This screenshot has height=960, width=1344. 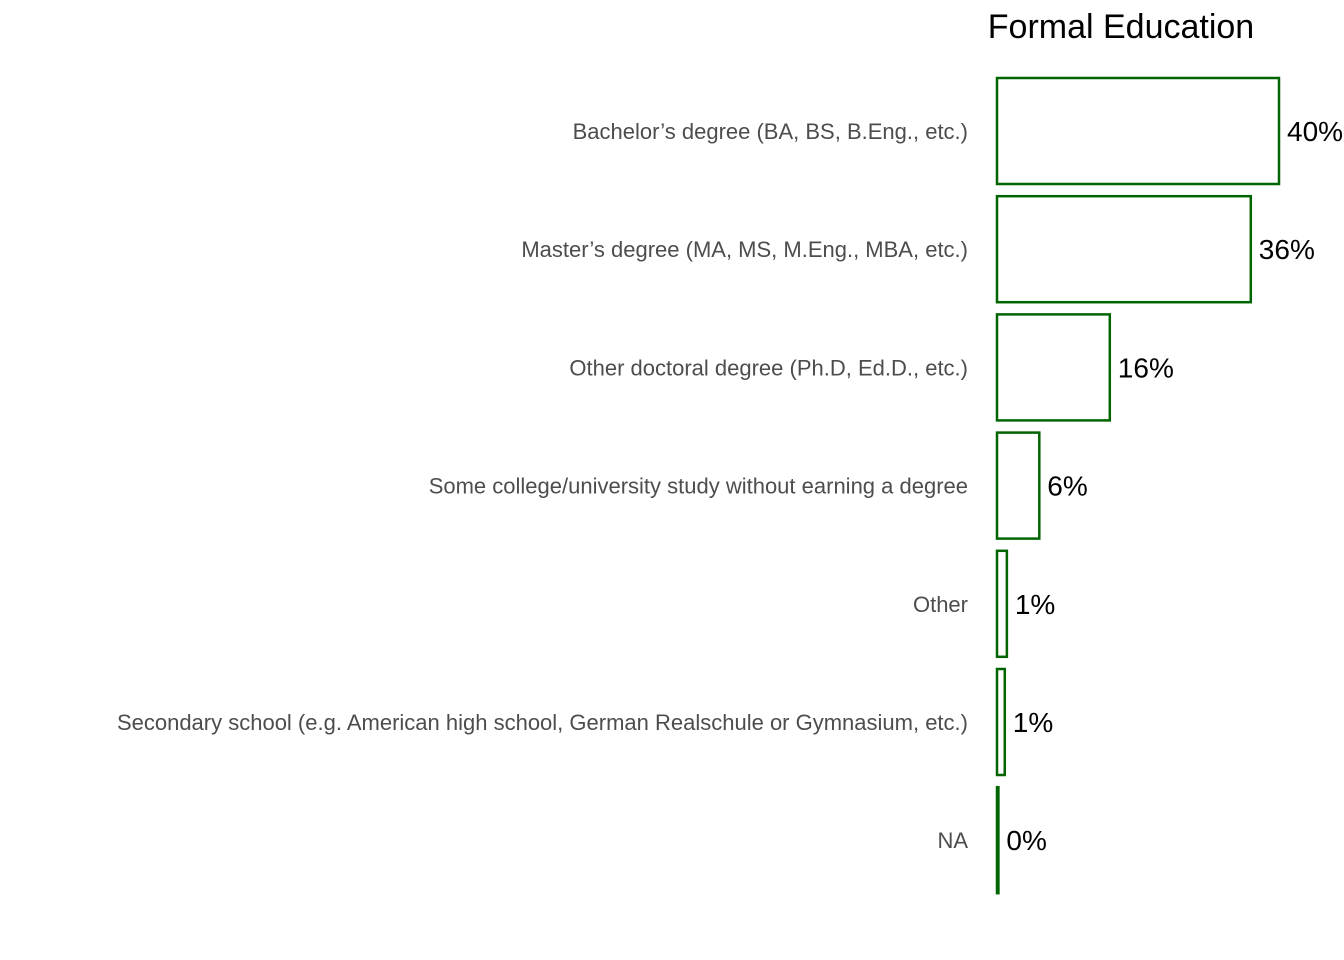 What do you see at coordinates (770, 131) in the screenshot?
I see `category-label-0: Bachelor’s degree (BA, BS, B.Eng., etc.)` at bounding box center [770, 131].